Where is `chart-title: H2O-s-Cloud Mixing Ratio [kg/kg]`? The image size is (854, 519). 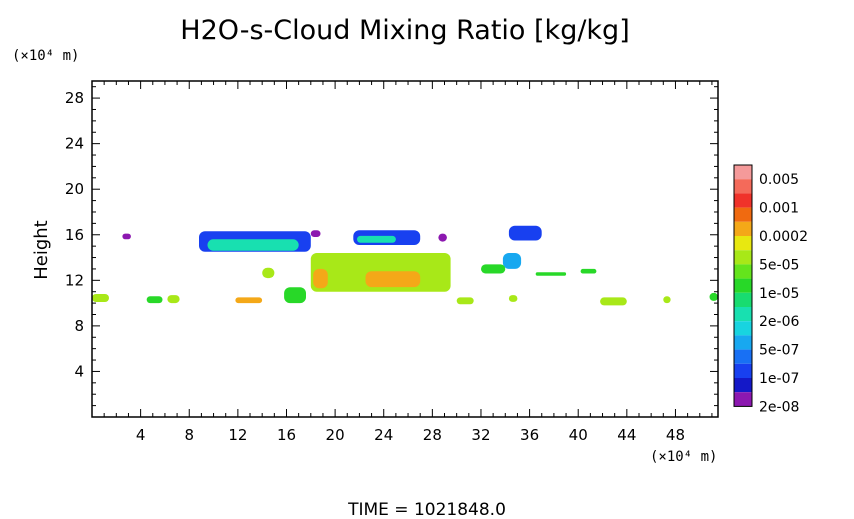 chart-title: H2O-s-Cloud Mixing Ratio [kg/kg] is located at coordinates (404, 30).